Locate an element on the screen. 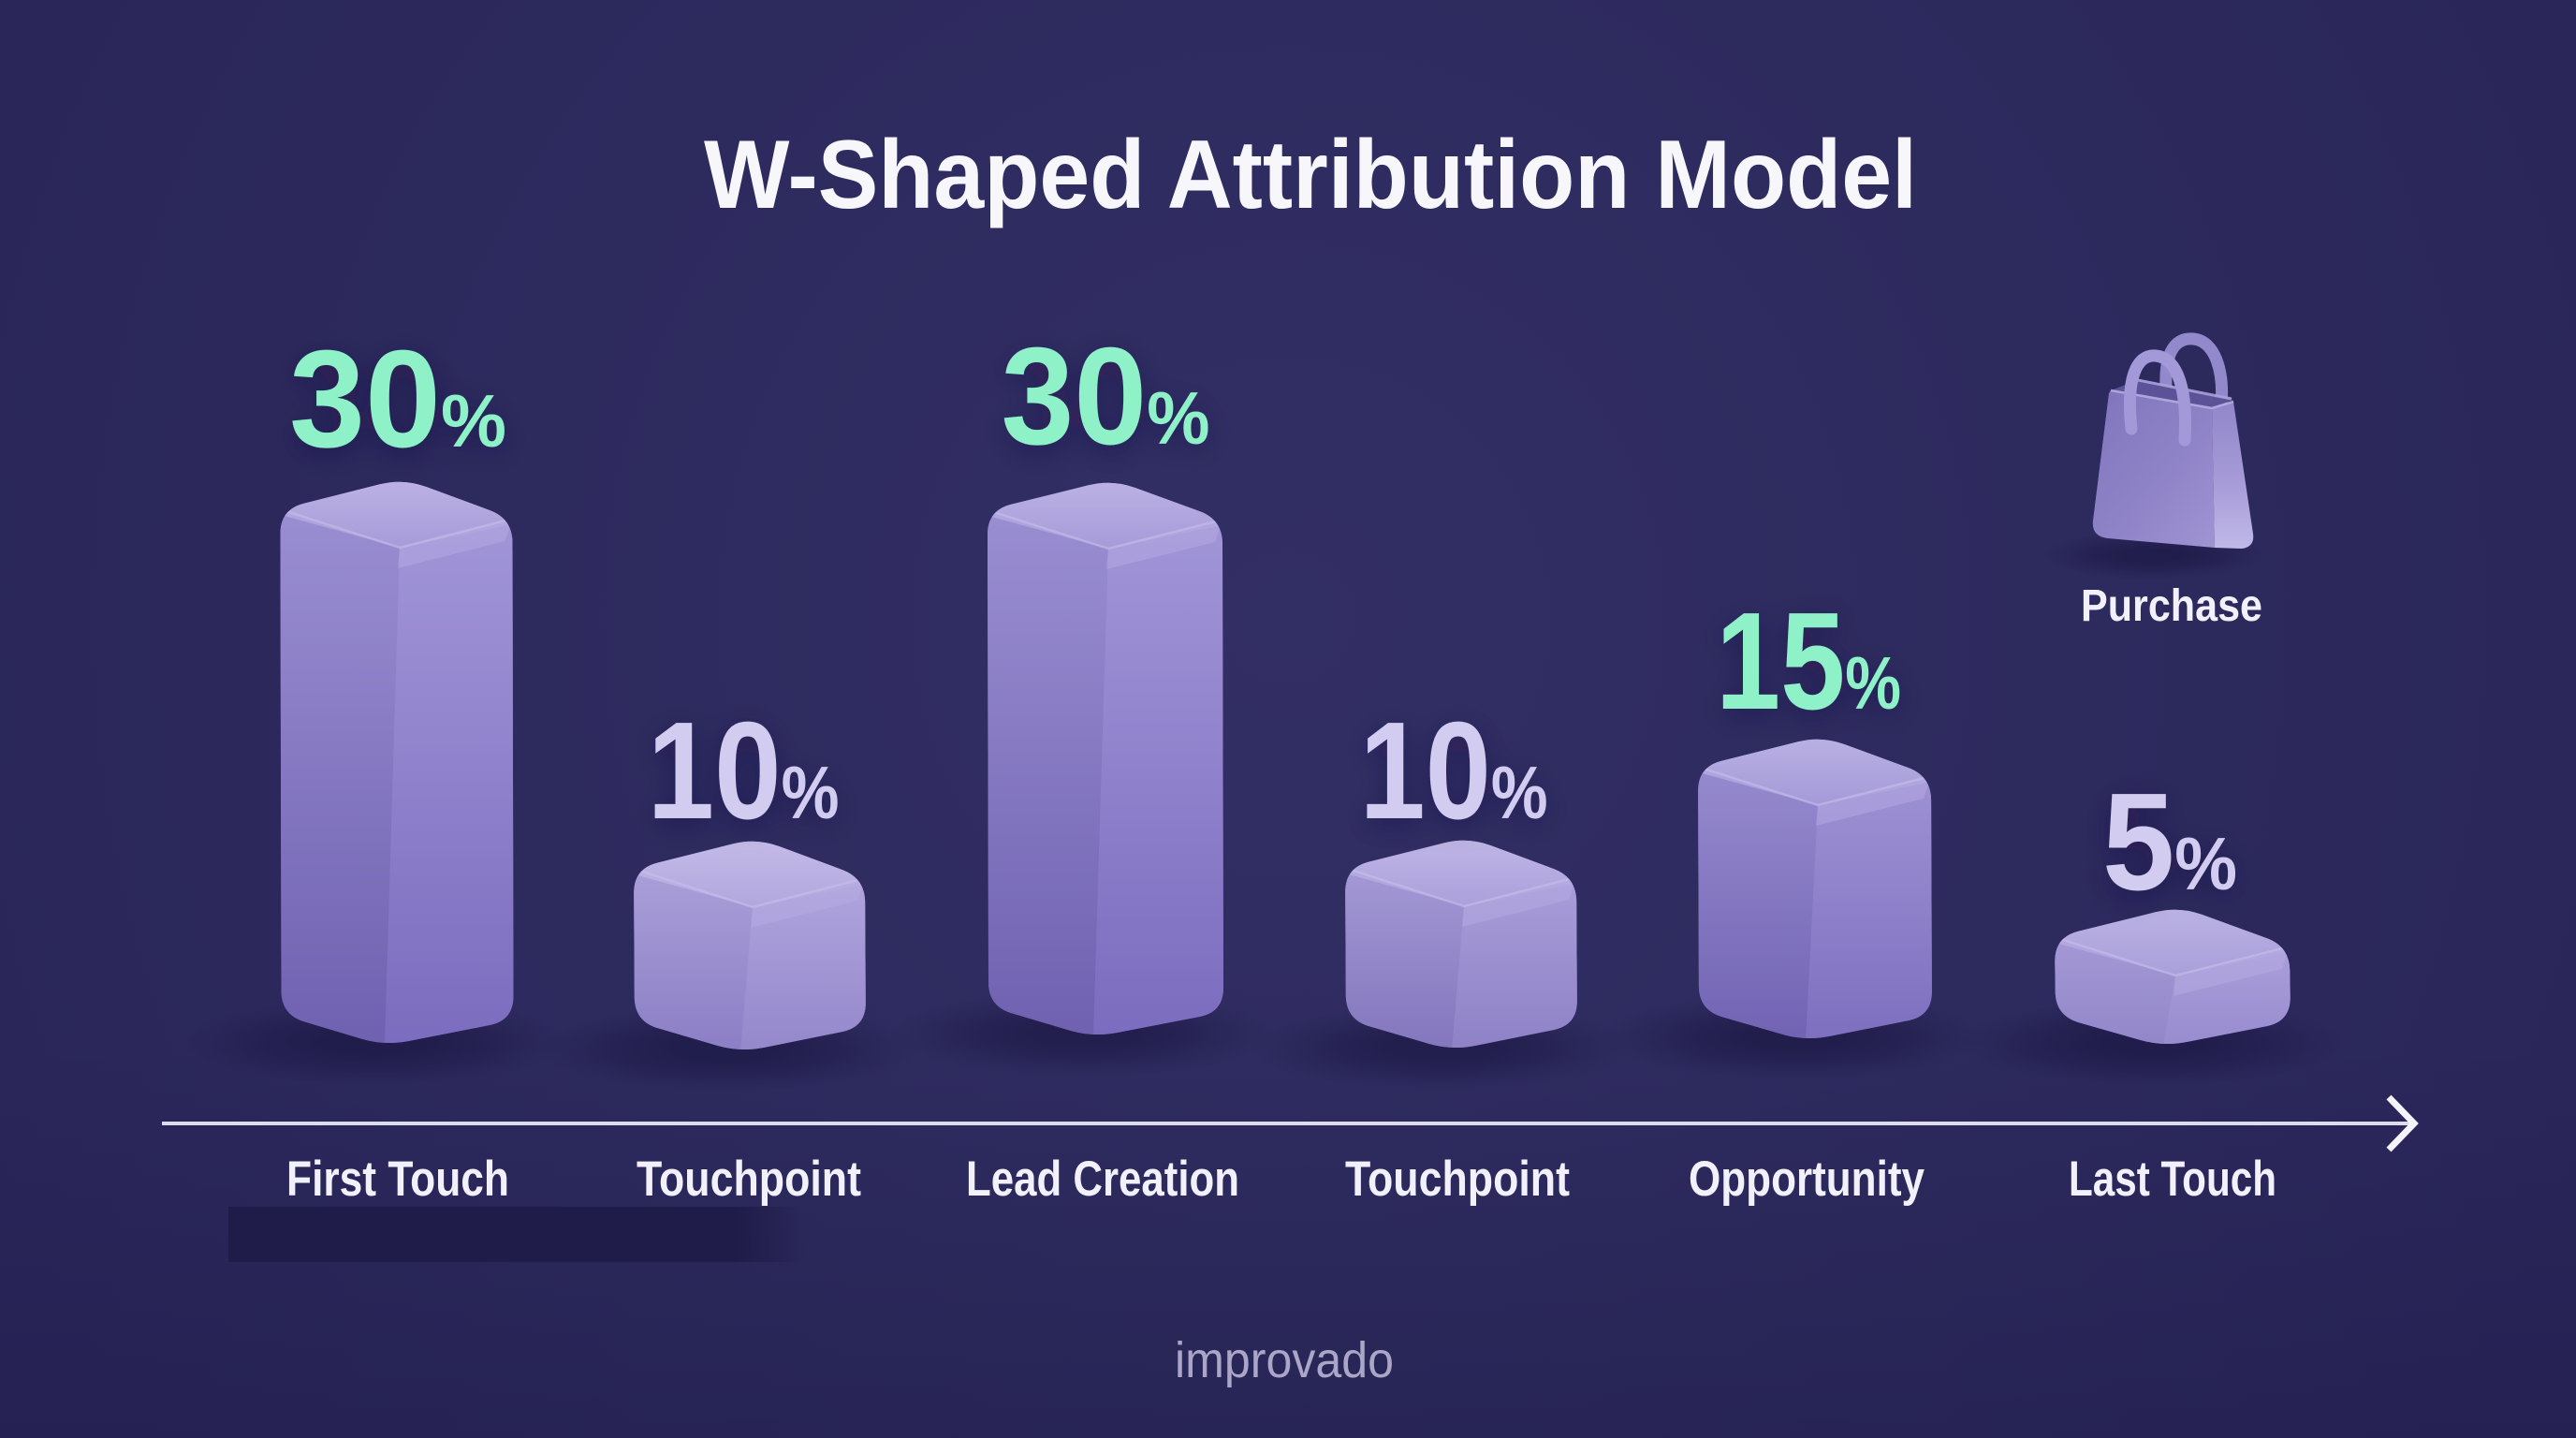 The height and width of the screenshot is (1438, 2576). svg-text: improvado is located at coordinates (1284, 1360).